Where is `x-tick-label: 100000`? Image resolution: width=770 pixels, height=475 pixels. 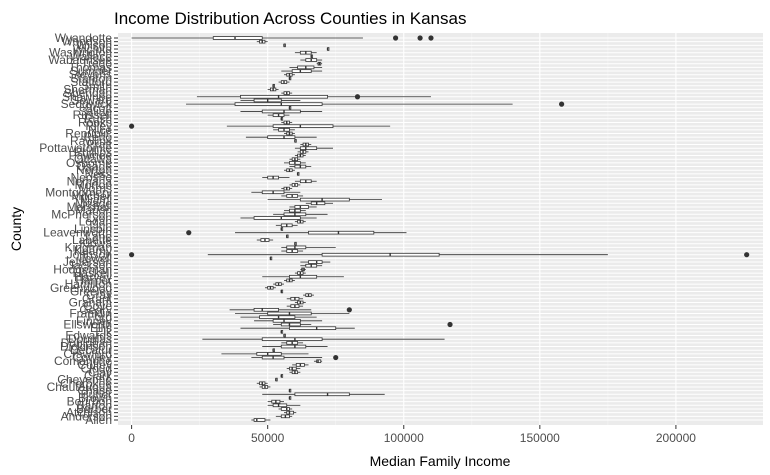 x-tick-label: 100000 is located at coordinates (404, 438).